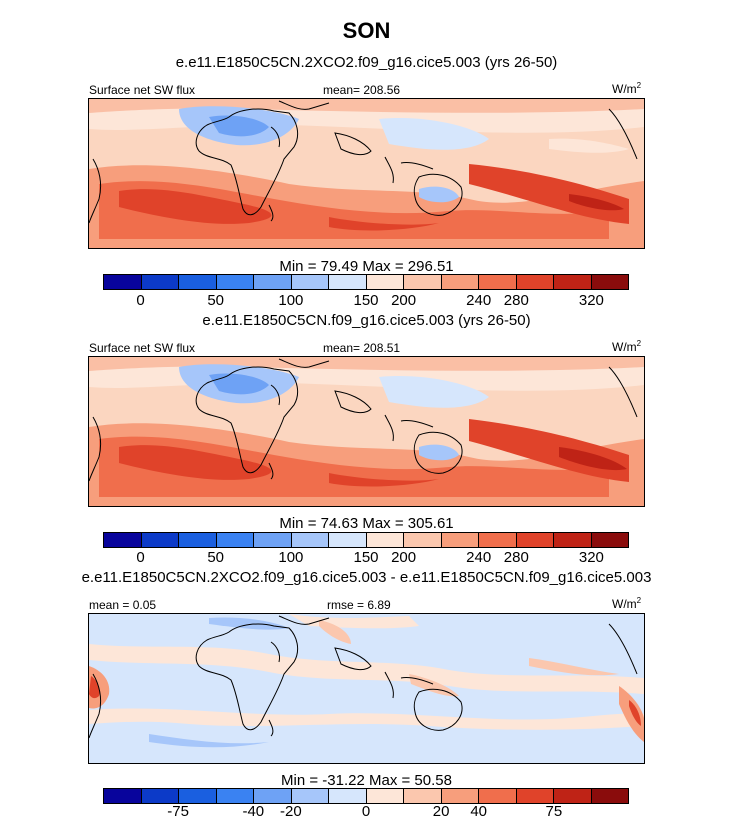 The height and width of the screenshot is (824, 733). I want to click on colorbar-tick-label: 20, so click(441, 811).